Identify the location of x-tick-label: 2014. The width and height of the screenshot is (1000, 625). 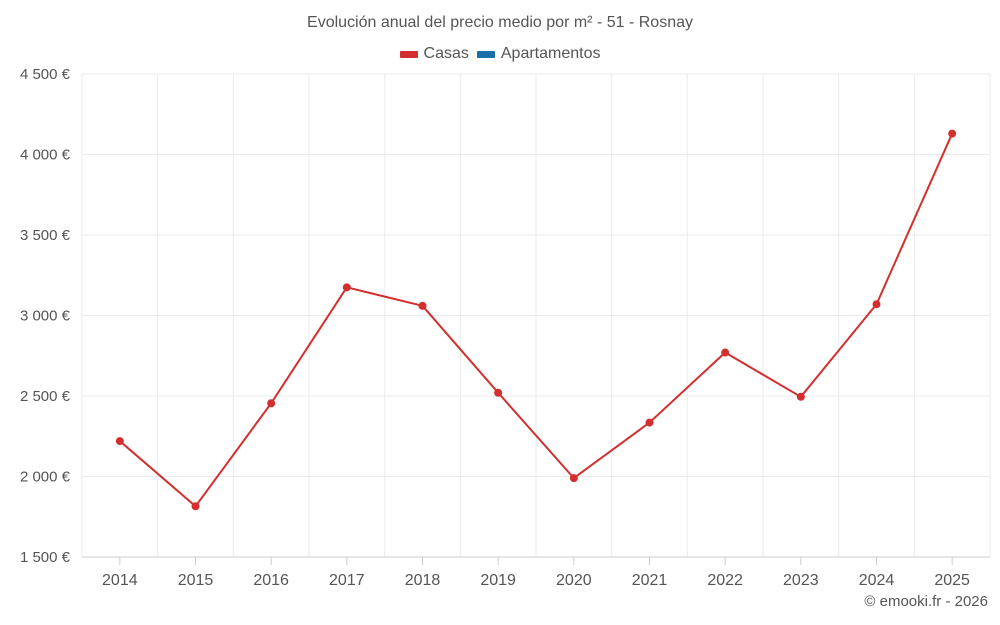
(120, 580).